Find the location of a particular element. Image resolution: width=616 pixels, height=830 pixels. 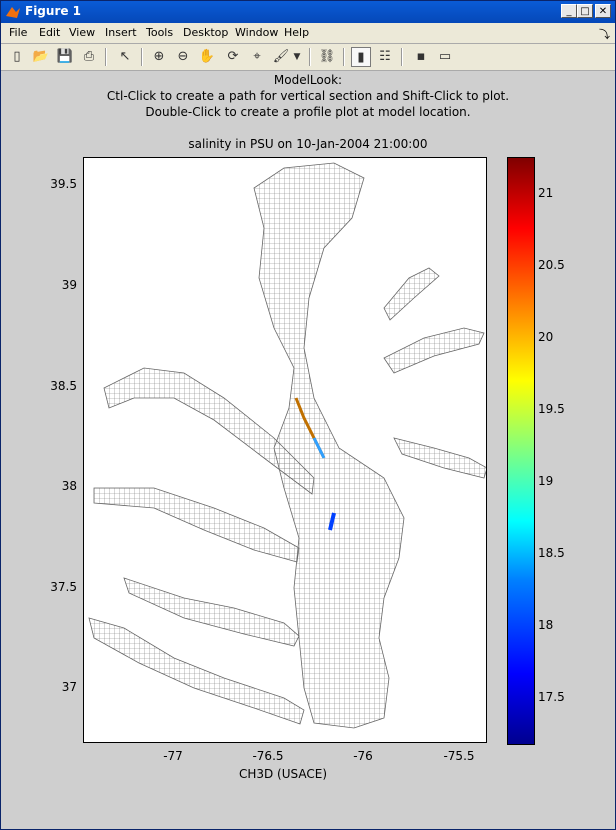

colorbar-icon: ▮ is located at coordinates (361, 57).